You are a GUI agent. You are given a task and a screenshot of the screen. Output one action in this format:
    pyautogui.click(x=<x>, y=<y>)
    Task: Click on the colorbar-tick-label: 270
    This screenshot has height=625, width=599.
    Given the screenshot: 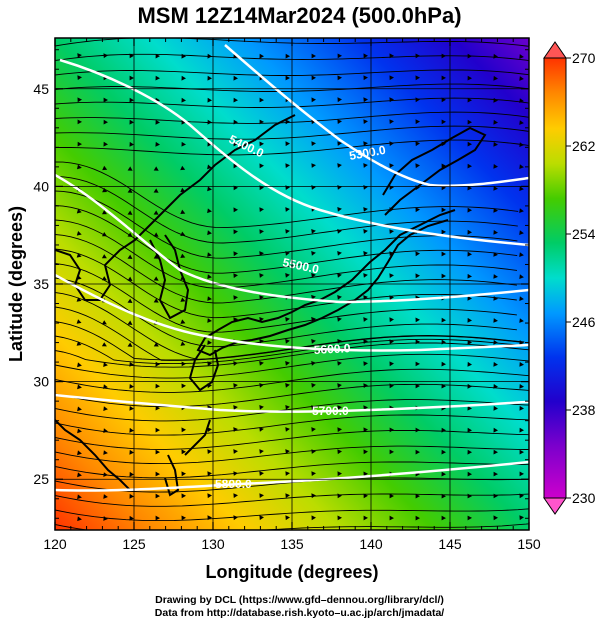 What is the action you would take?
    pyautogui.click(x=584, y=58)
    